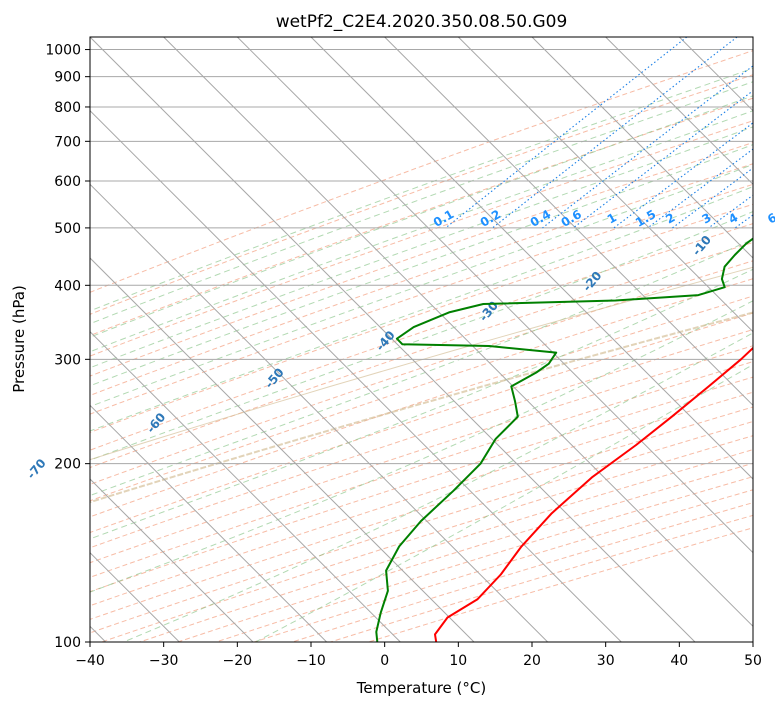 This screenshot has height=708, width=775. What do you see at coordinates (488, 312) in the screenshot?
I see `dry-adiabat-label: -30` at bounding box center [488, 312].